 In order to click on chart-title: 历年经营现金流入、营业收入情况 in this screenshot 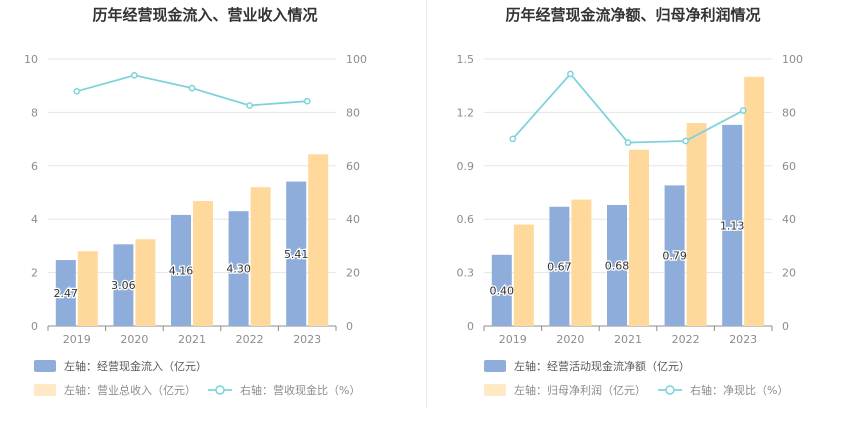, I will do `click(204, 15)`.